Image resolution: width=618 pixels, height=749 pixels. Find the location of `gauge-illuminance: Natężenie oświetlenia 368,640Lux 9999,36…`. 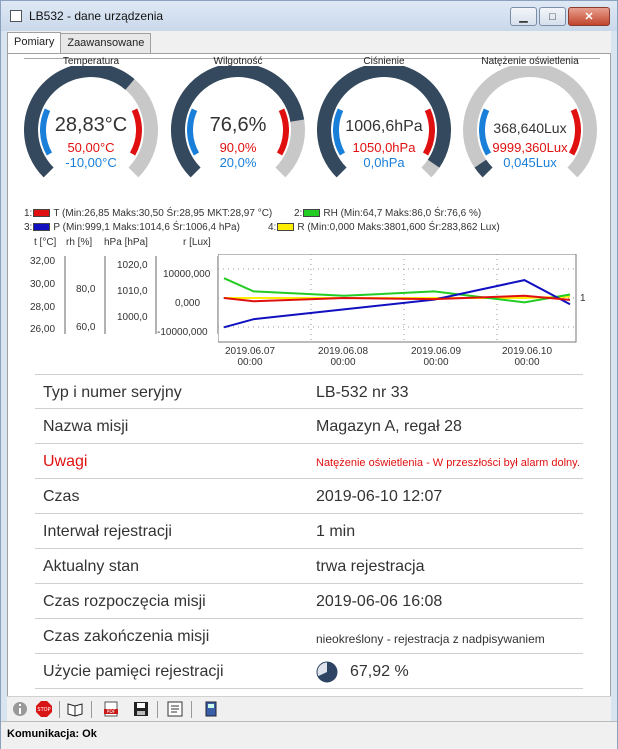

gauge-illuminance: Natężenie oświetlenia 368,640Lux 9999,36… is located at coordinates (530, 117).